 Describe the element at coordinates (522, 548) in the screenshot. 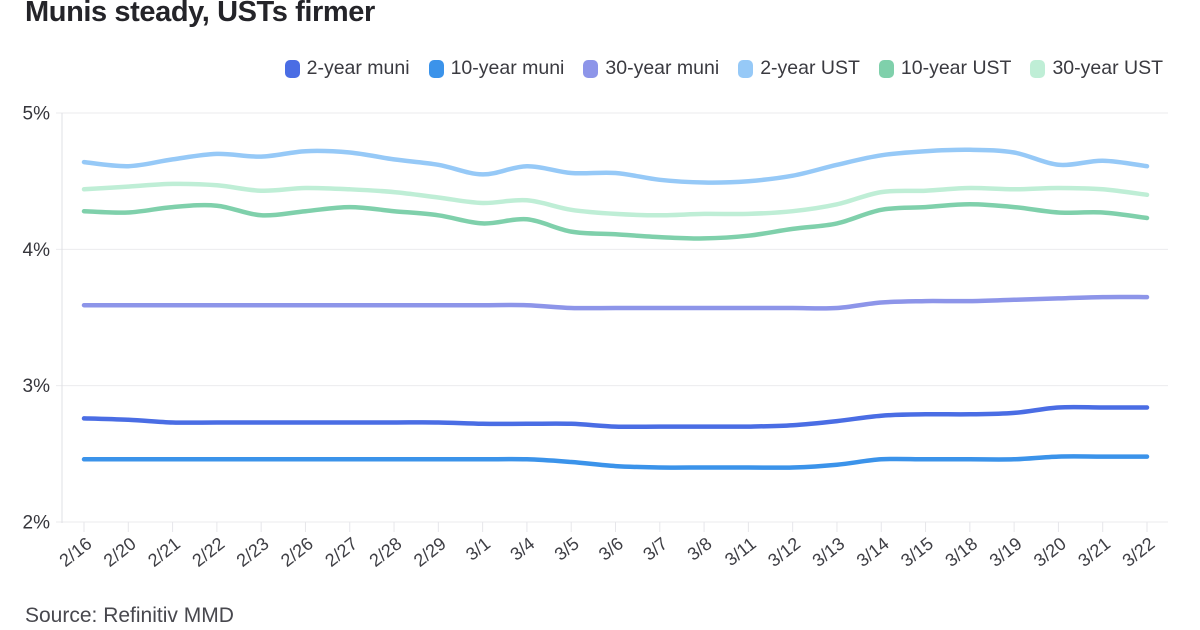

I see `x-tick-label: 3/4` at that location.